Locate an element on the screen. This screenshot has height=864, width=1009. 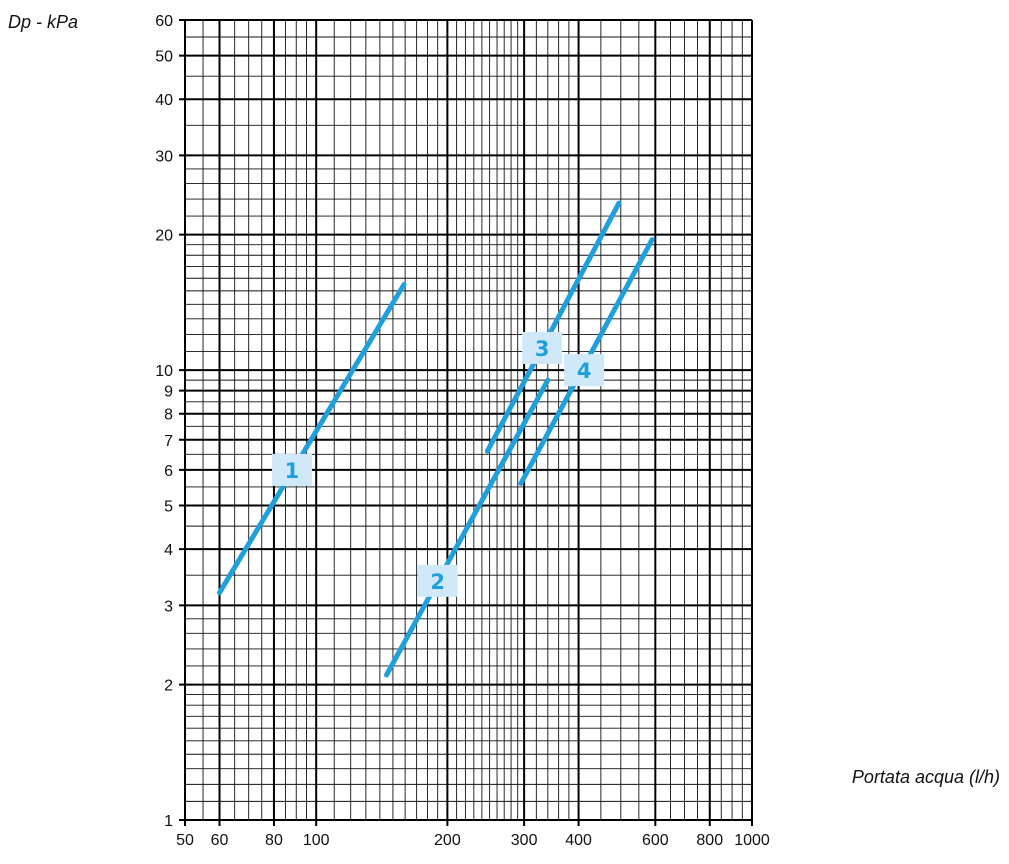
y-tick-label: 1 is located at coordinates (168, 821).